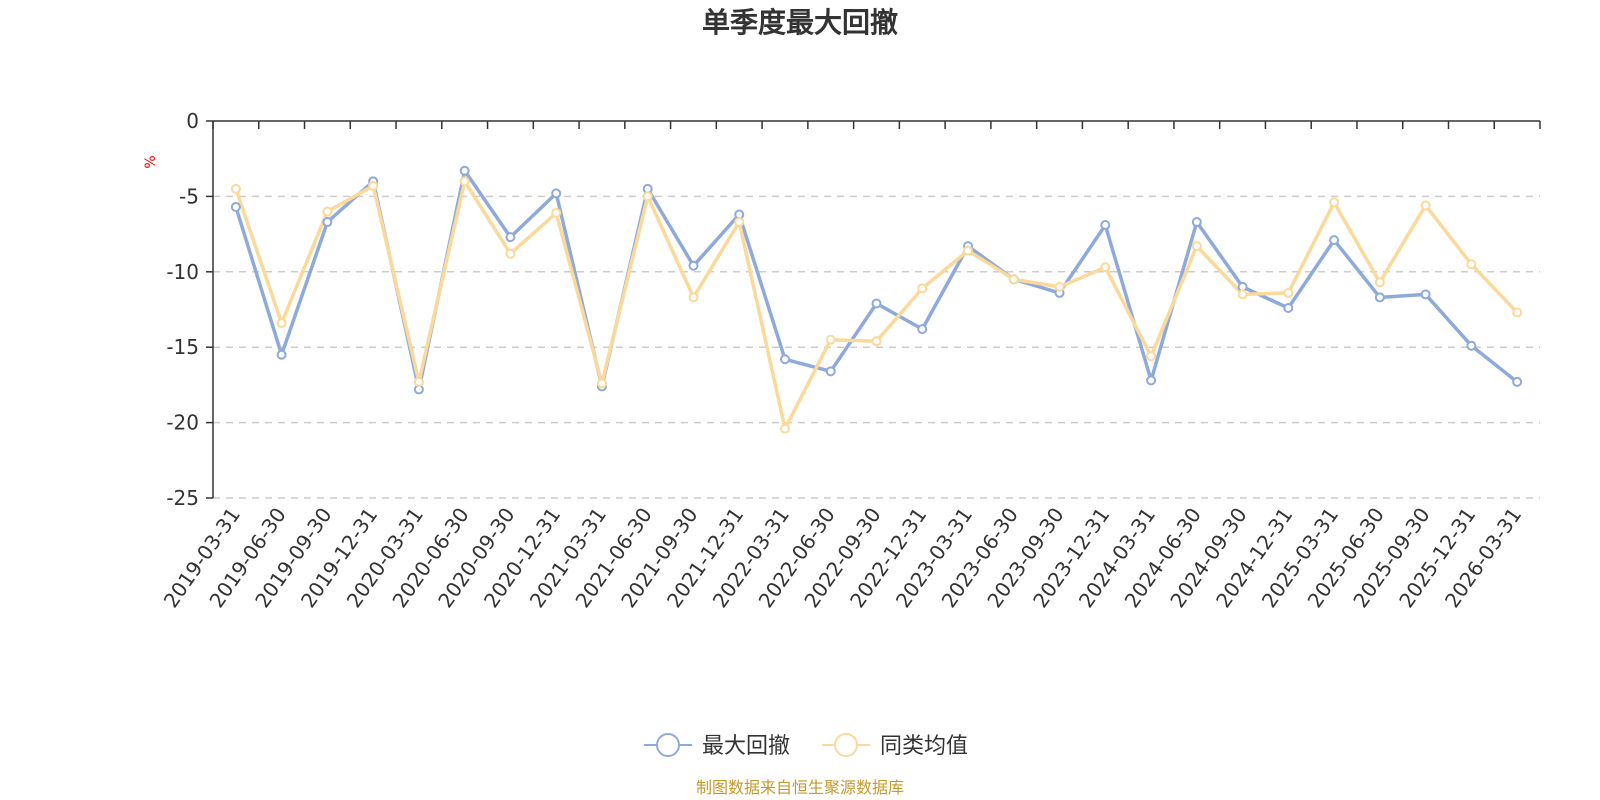  Describe the element at coordinates (800, 787) in the screenshot. I see `data-source-note: 制图数据来自恒生聚源数据库` at that location.